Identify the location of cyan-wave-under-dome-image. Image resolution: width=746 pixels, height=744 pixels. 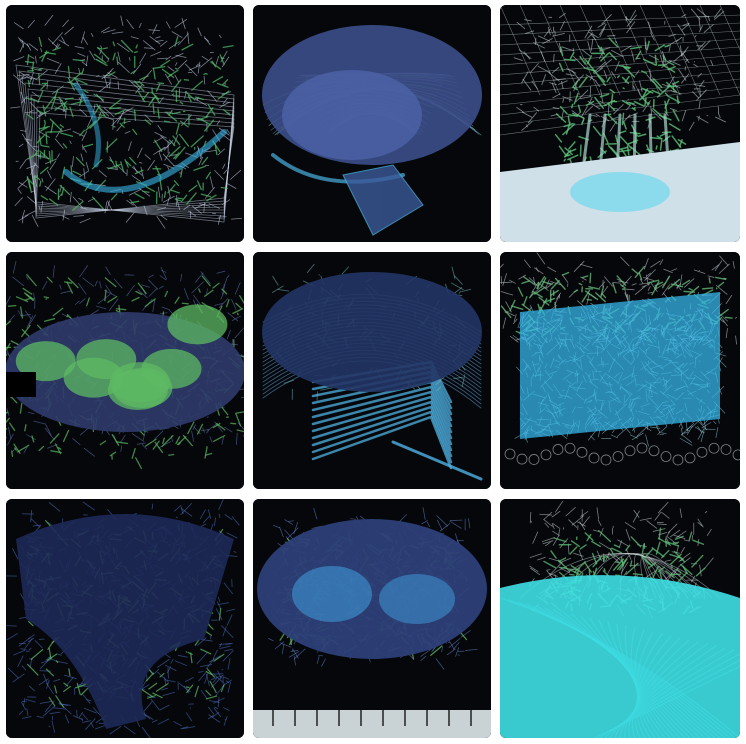
(620, 618).